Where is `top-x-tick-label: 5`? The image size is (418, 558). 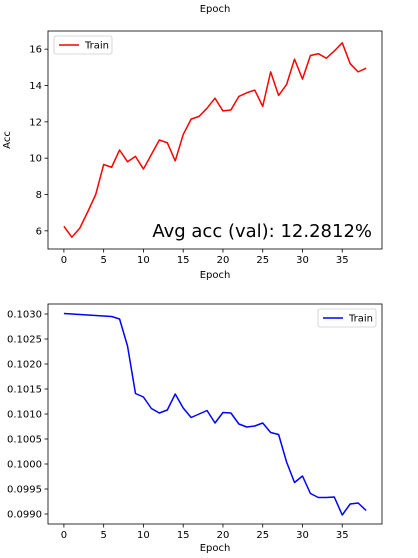 top-x-tick-label: 5 is located at coordinates (103, 260).